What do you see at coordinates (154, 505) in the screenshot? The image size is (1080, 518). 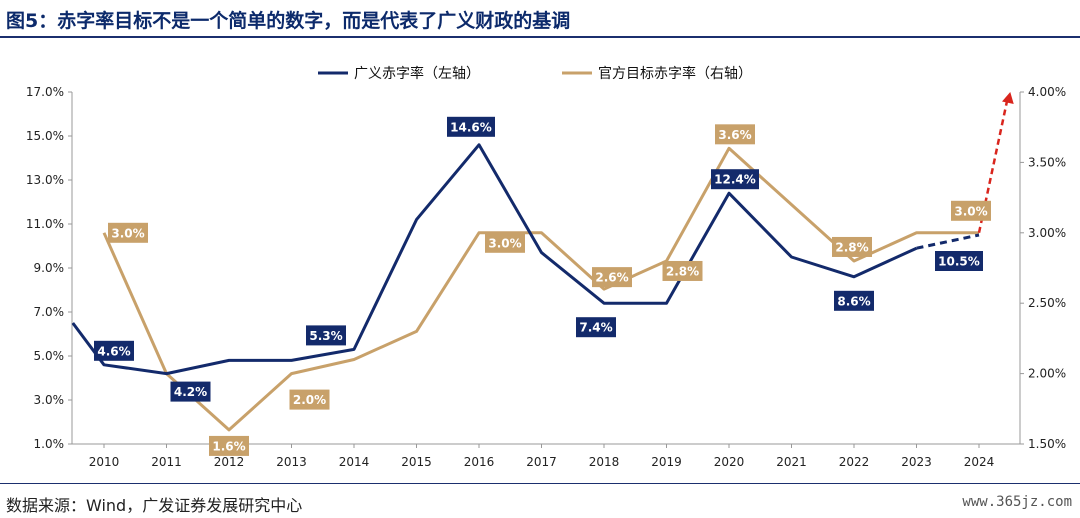 I see `source-note: 数据来源：Wind，广发证券发展研究中心` at bounding box center [154, 505].